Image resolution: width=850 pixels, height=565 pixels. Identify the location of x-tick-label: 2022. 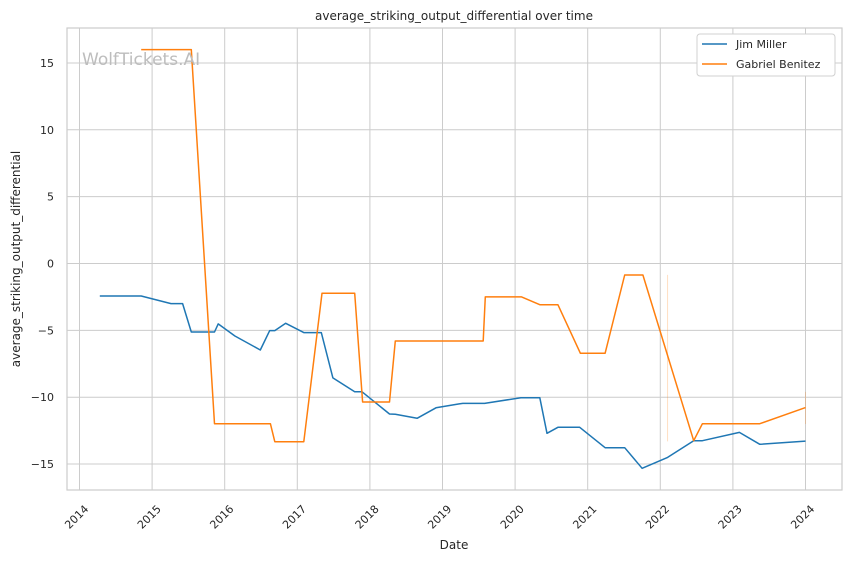
(657, 517).